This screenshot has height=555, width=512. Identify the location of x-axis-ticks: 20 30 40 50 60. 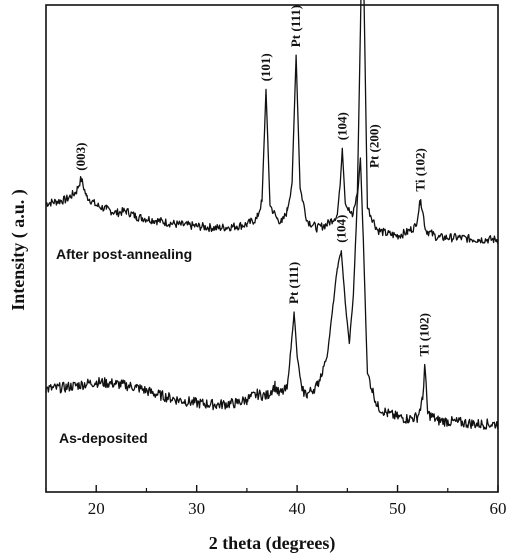
(276, 501).